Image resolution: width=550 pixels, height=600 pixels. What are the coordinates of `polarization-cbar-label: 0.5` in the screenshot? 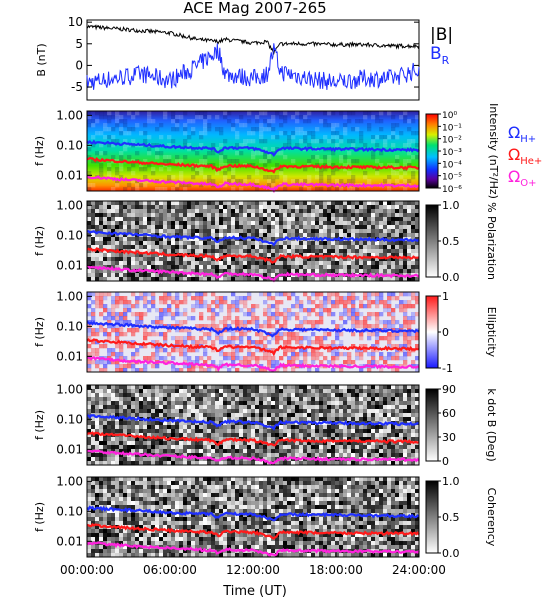 It's located at (451, 241).